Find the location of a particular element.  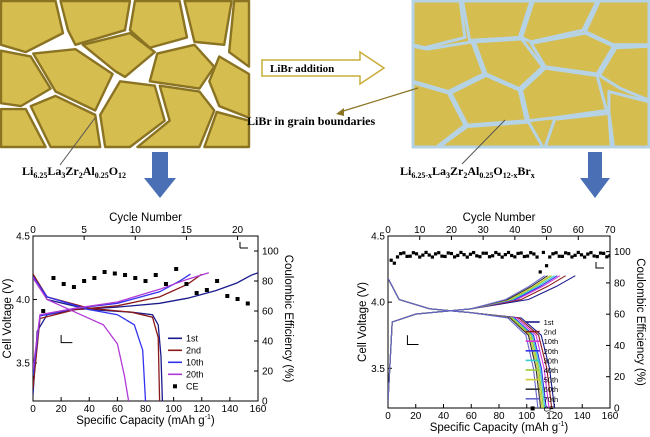

right-down-arrow is located at coordinates (595, 175).